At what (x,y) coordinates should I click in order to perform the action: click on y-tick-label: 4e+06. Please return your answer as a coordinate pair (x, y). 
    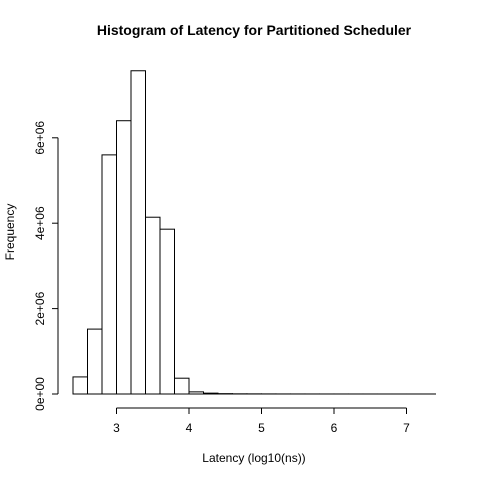
    Looking at the image, I should click on (40, 223).